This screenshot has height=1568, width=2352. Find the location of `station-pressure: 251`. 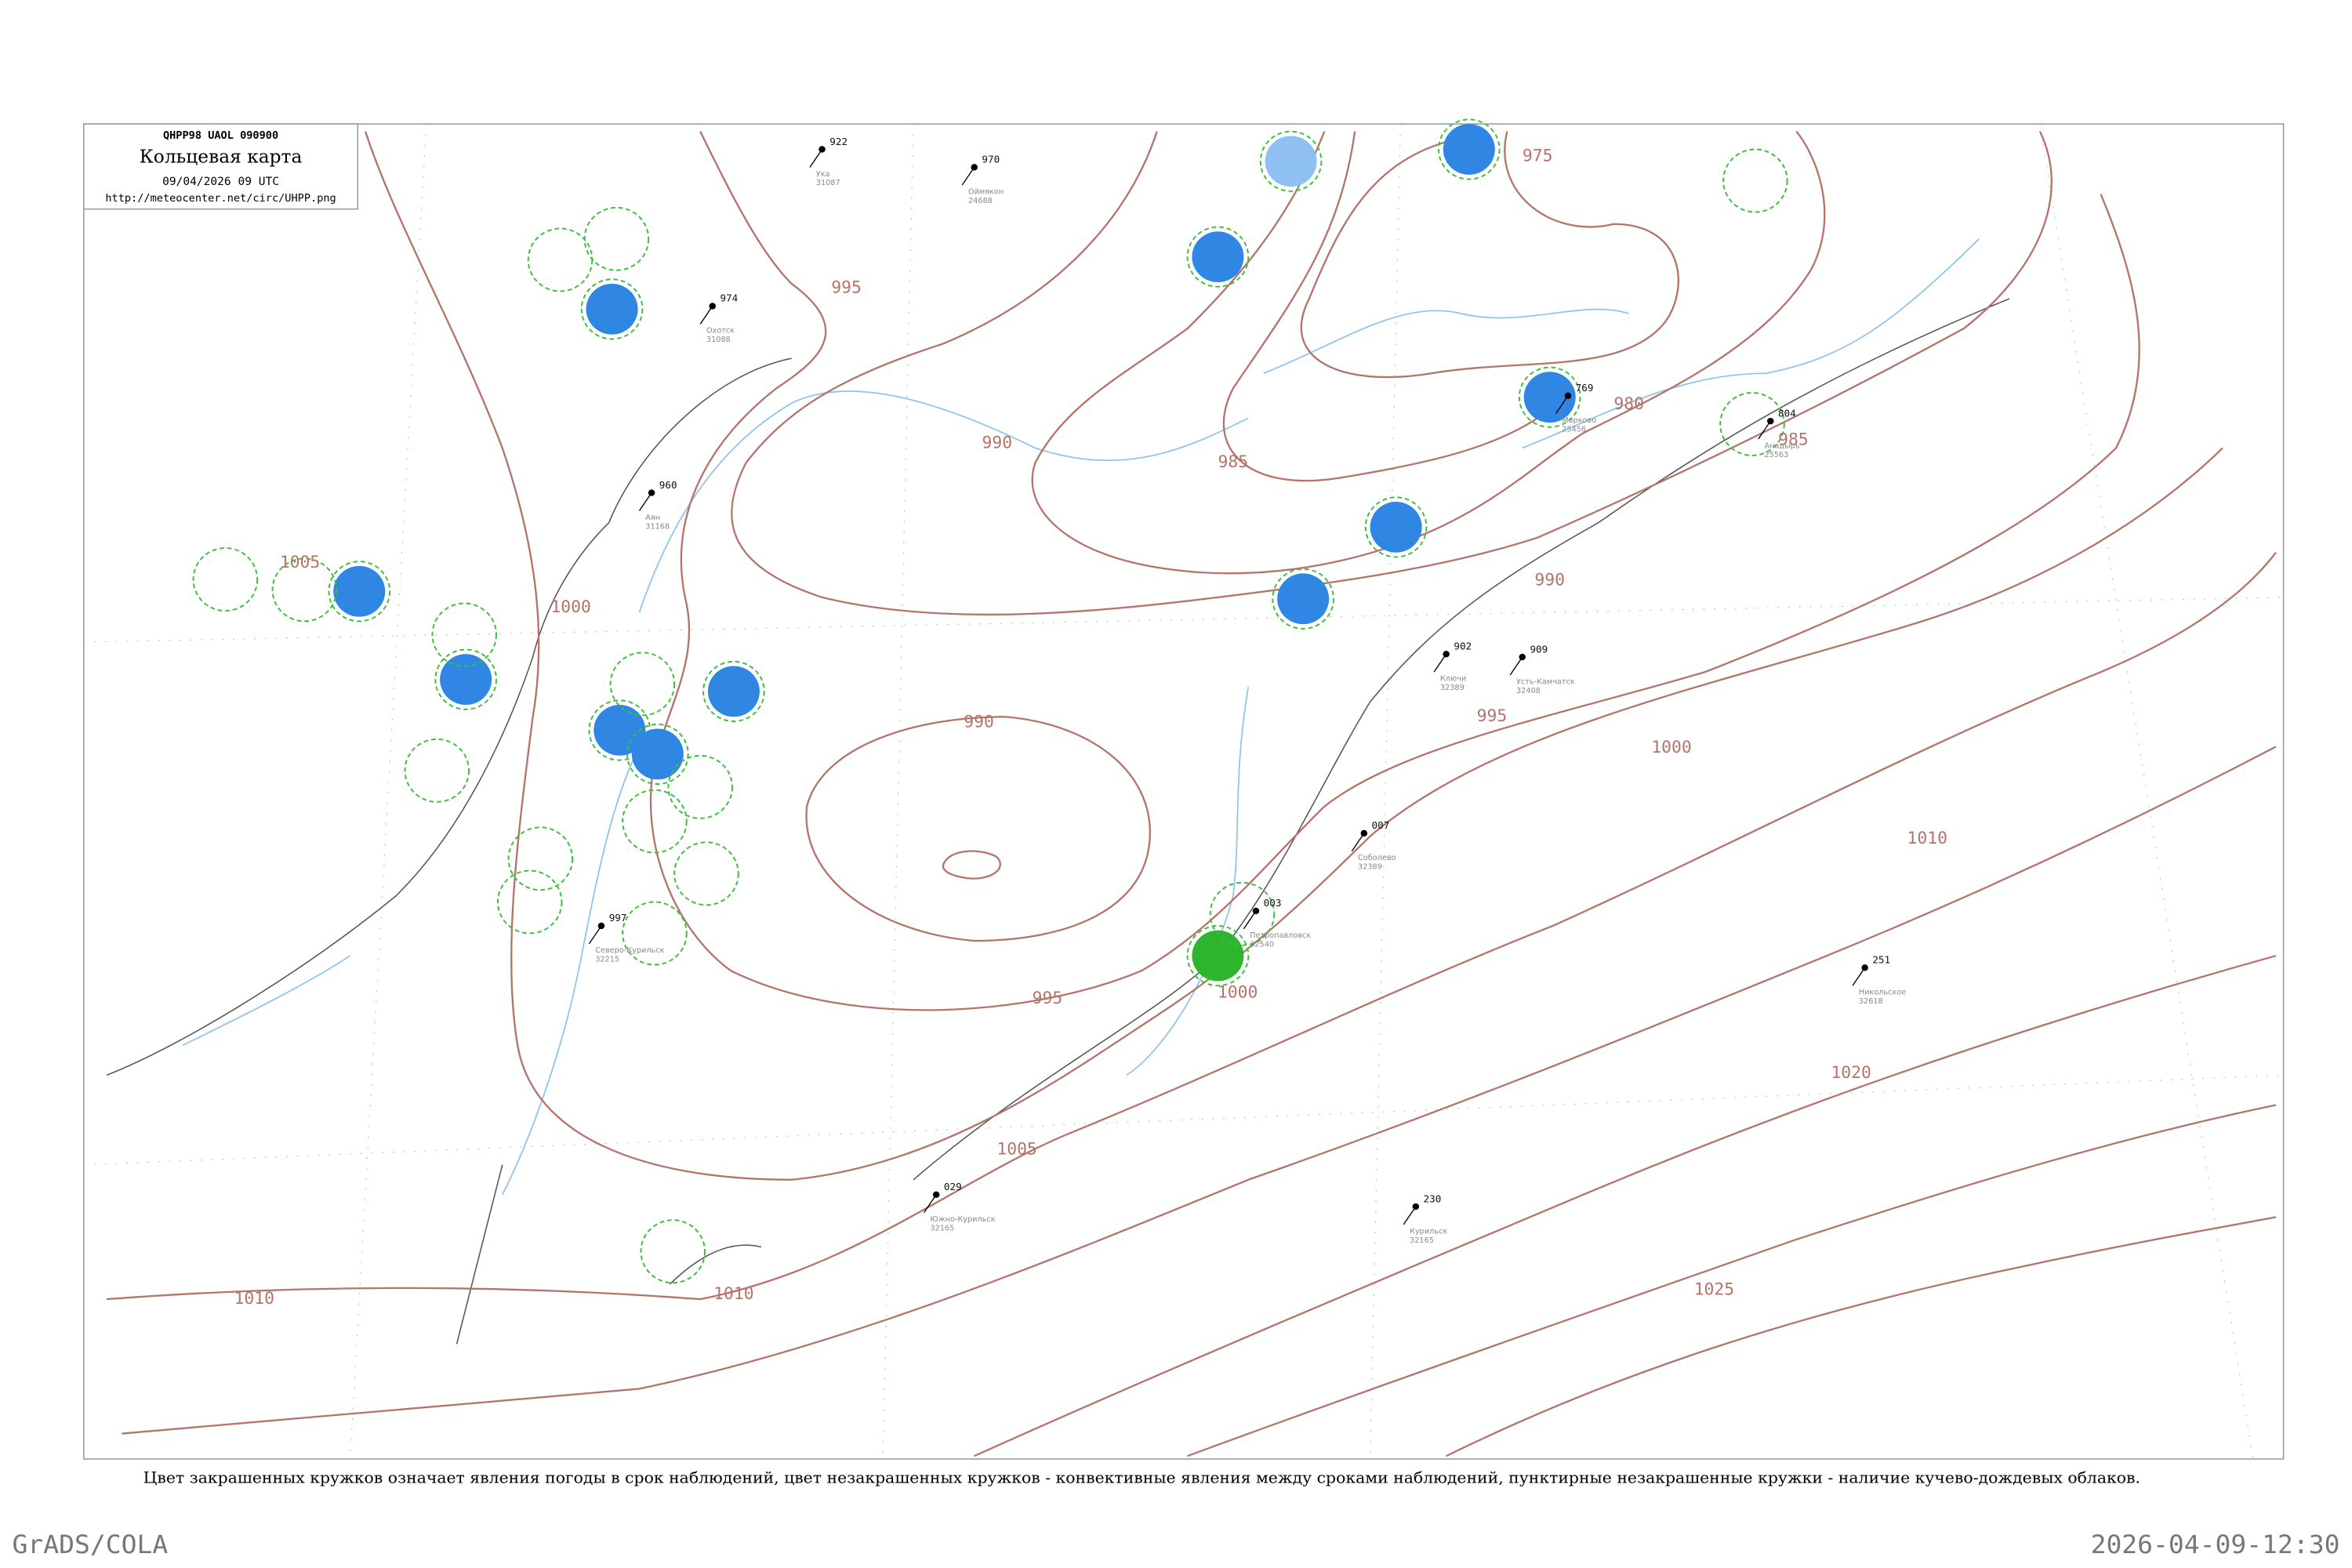

station-pressure: 251 is located at coordinates (1881, 960).